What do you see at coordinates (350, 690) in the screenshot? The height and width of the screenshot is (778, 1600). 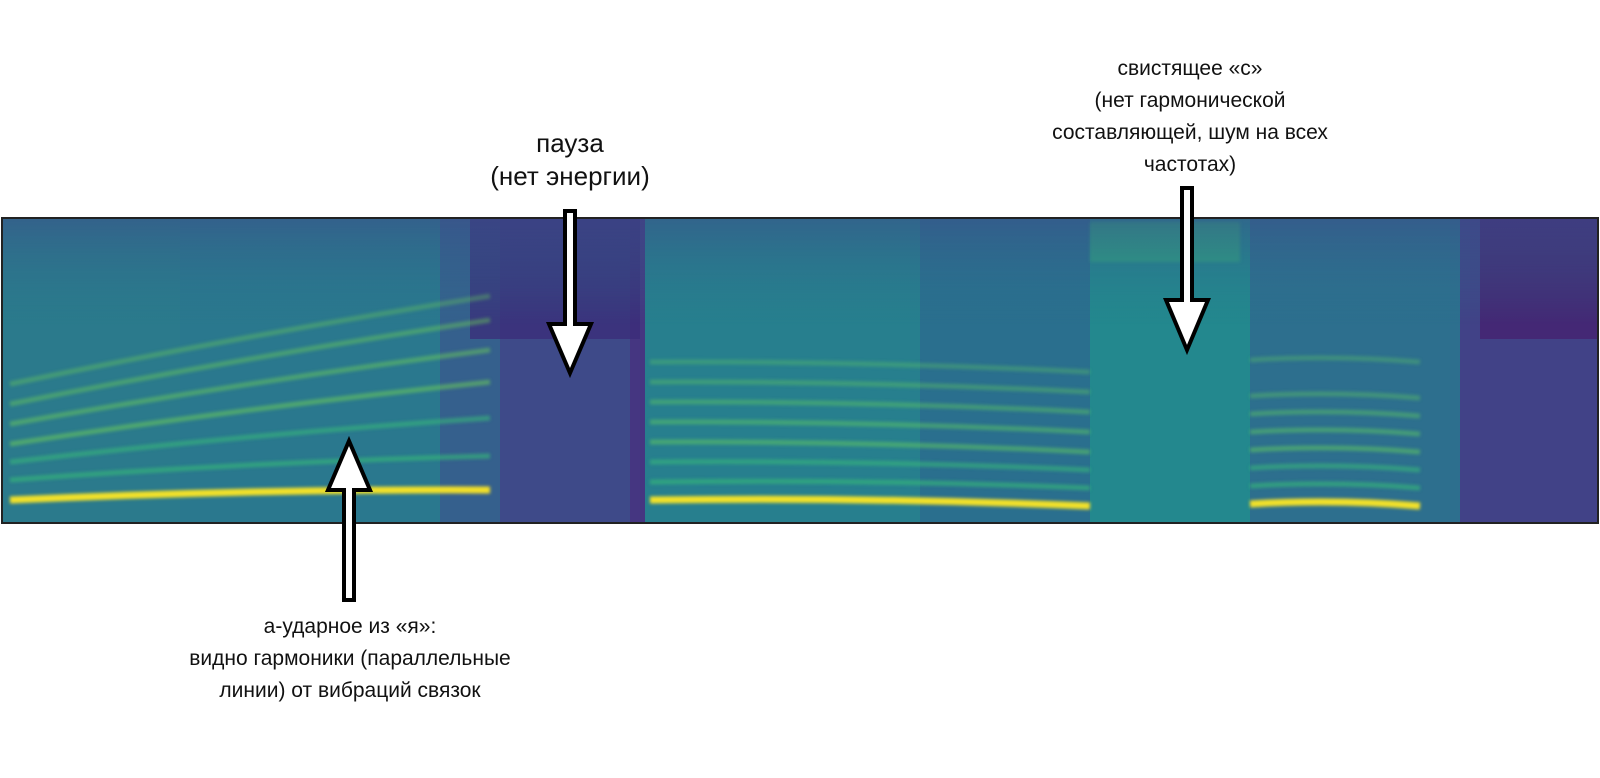 I see `vowel-annotation-line-3: линии) от вибраций связок` at bounding box center [350, 690].